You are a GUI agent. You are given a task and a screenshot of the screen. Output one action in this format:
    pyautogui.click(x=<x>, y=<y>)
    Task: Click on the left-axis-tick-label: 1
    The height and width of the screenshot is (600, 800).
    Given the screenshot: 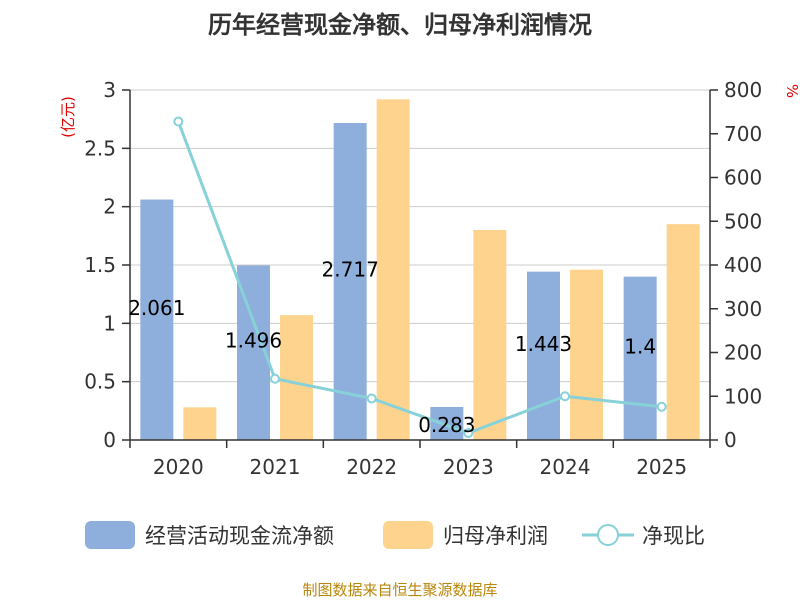 What is the action you would take?
    pyautogui.click(x=109, y=323)
    